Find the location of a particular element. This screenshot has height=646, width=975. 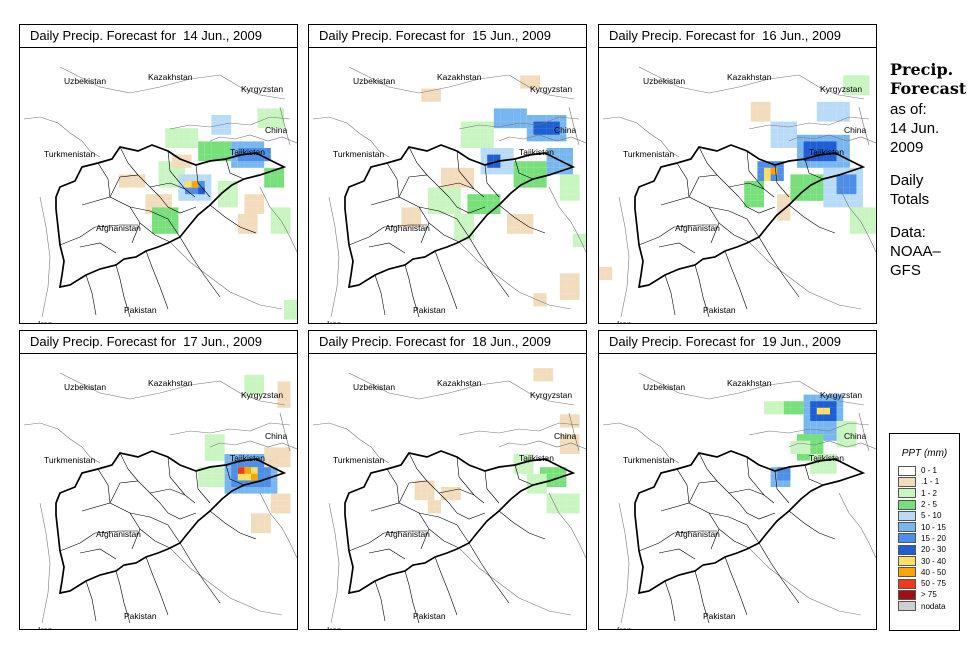

panel-title: Daily Precip. Forecast for 19 Jun., 2009 is located at coordinates (737, 342).